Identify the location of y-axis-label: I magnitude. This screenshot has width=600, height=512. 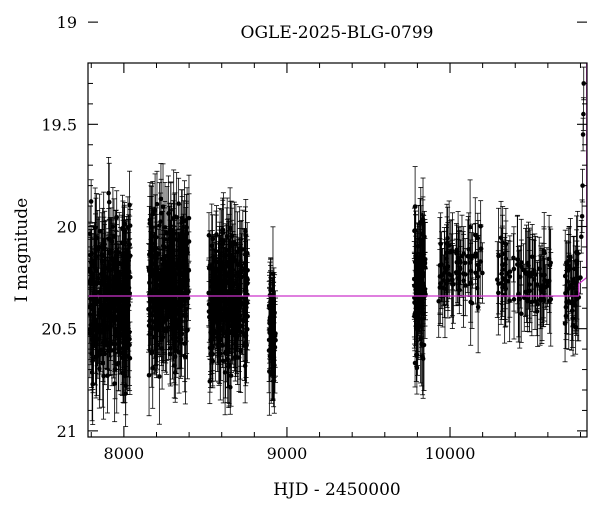
(22, 250).